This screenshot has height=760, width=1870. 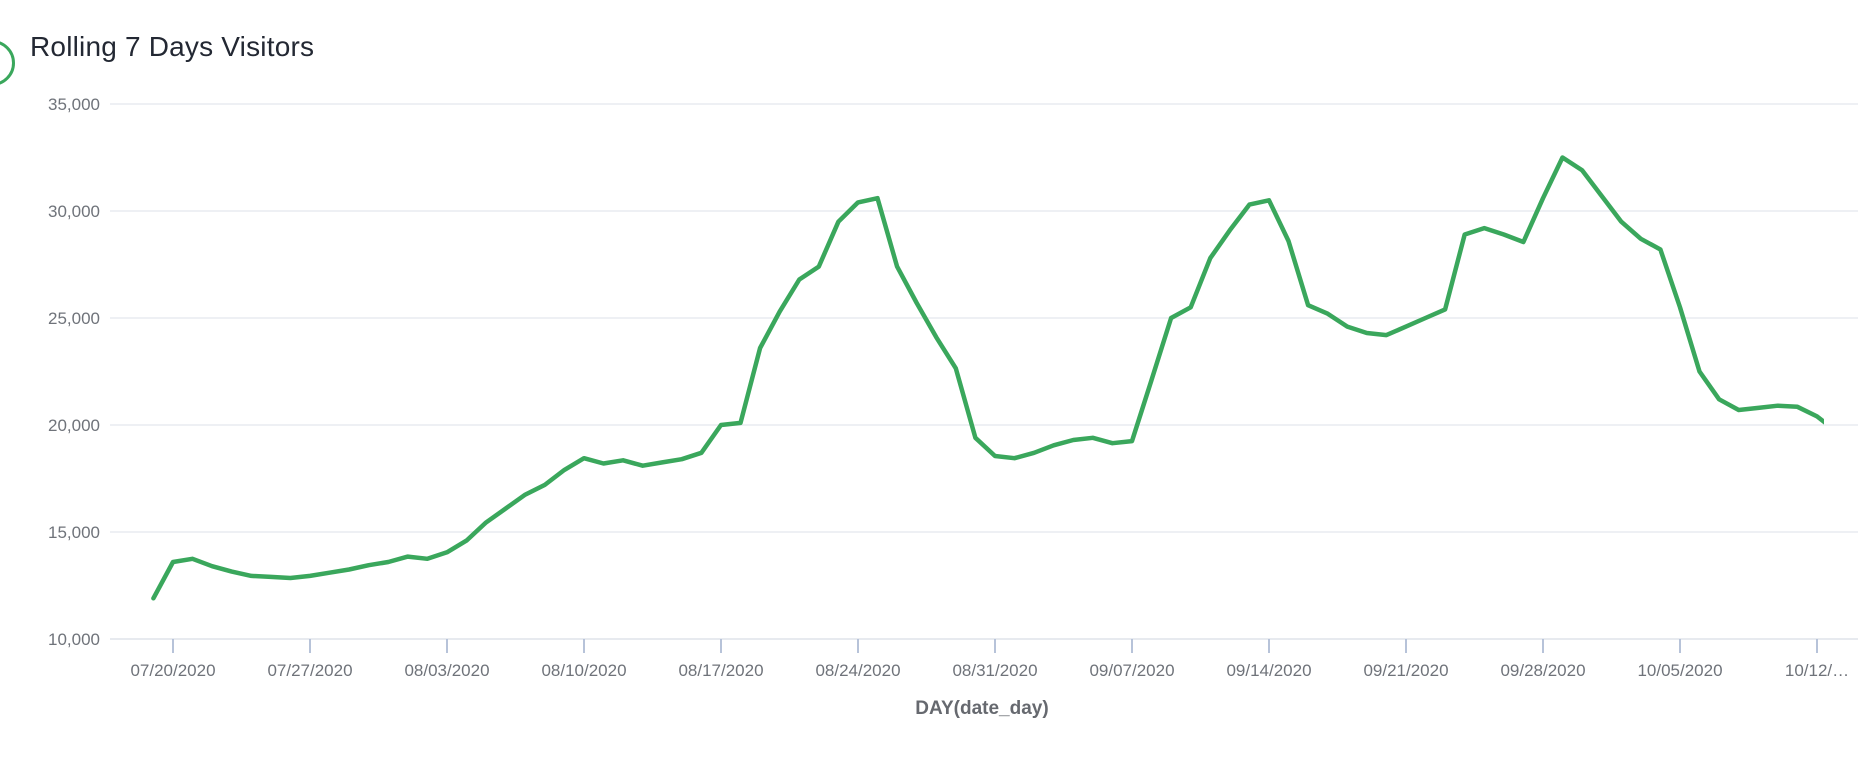 What do you see at coordinates (1542, 670) in the screenshot?
I see `x-axis-tick-label: 09/28/2020` at bounding box center [1542, 670].